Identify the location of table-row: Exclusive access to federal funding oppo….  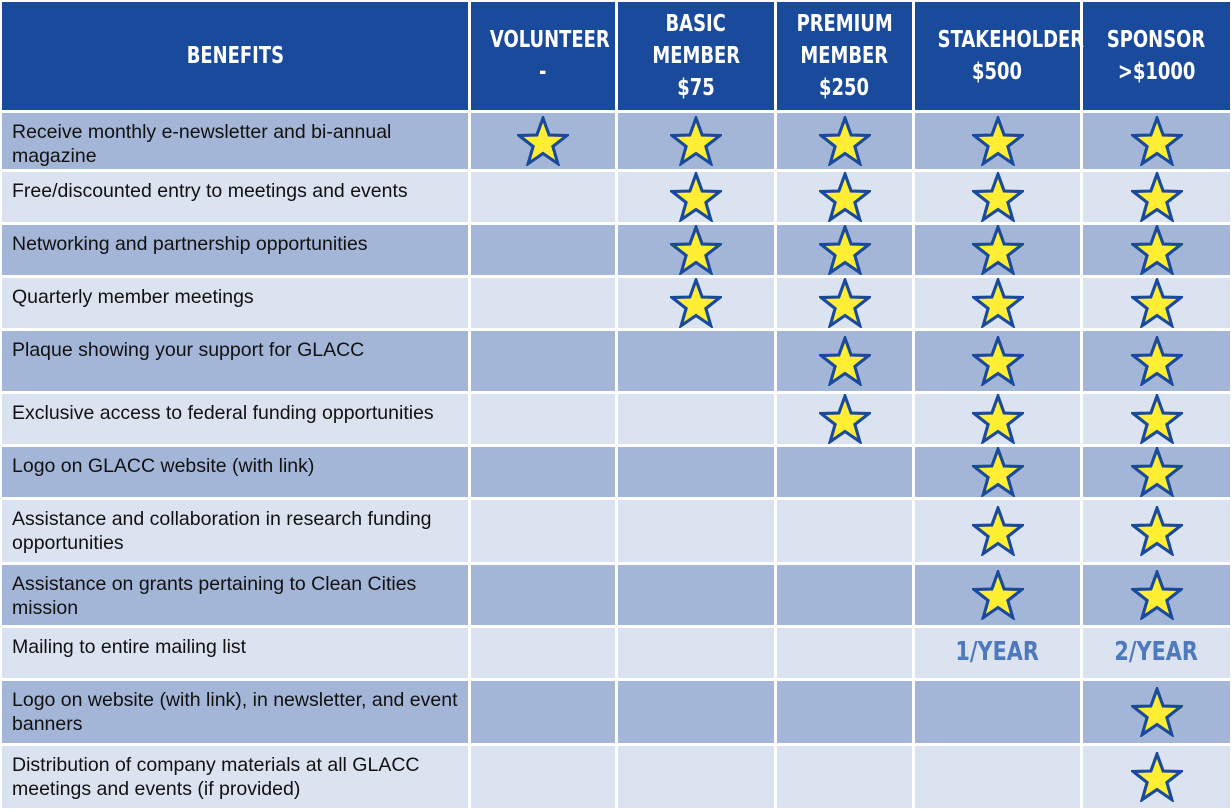
(616, 419).